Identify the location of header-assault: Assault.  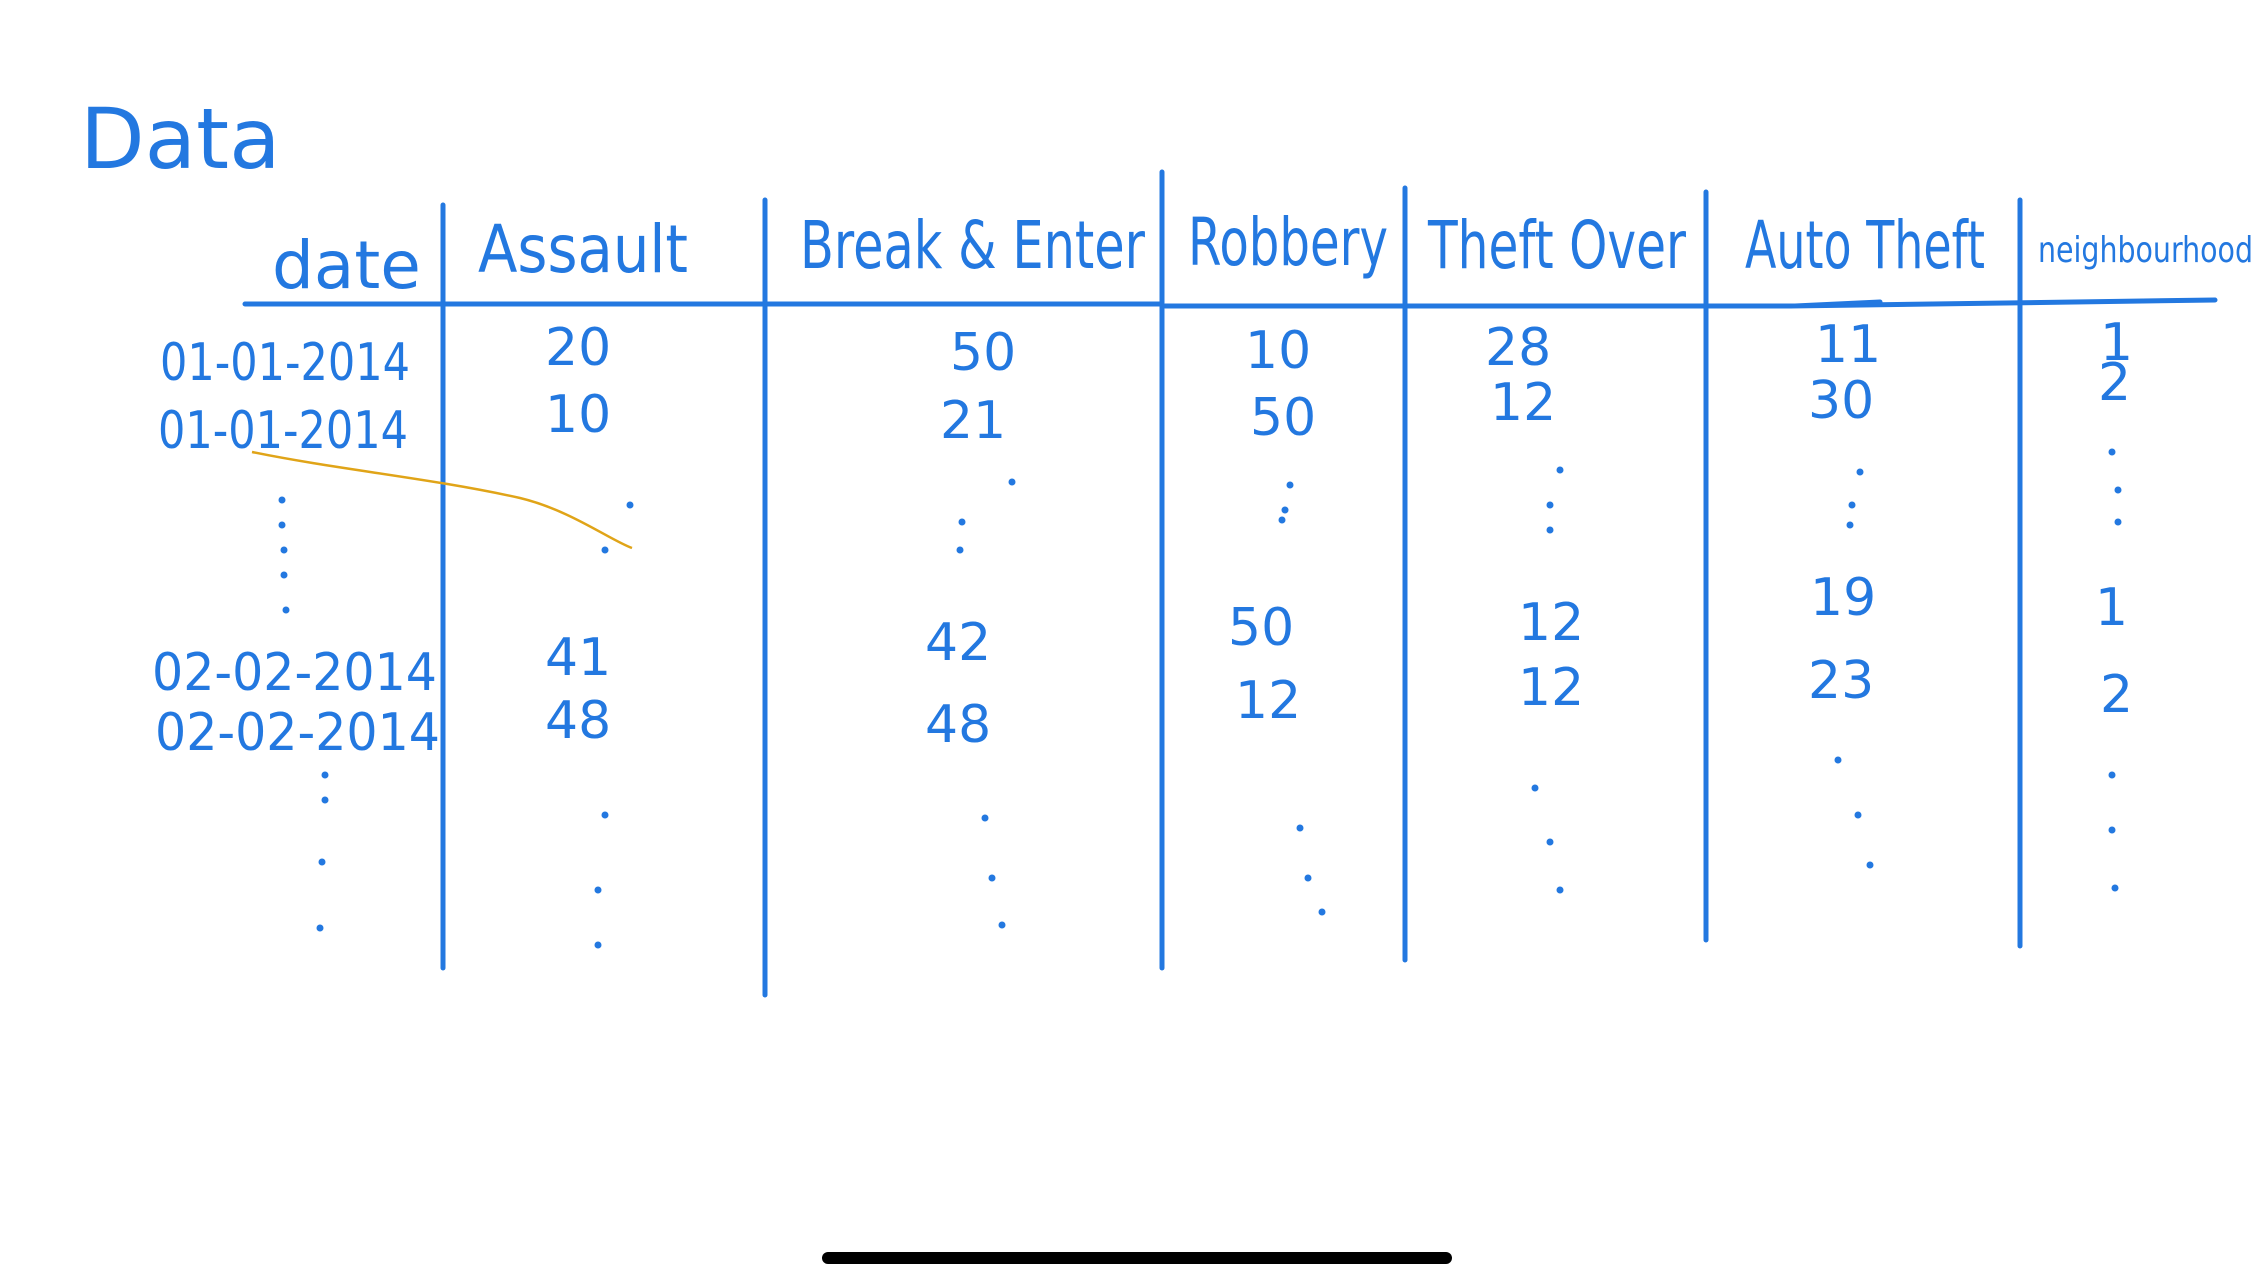
(583, 249).